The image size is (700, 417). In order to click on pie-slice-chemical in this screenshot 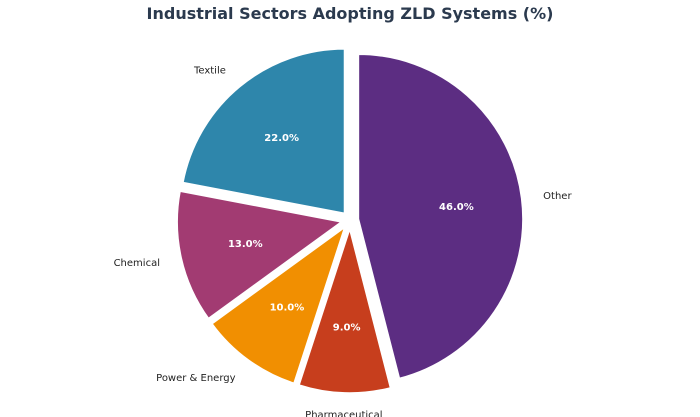, I will do `click(260, 255)`.